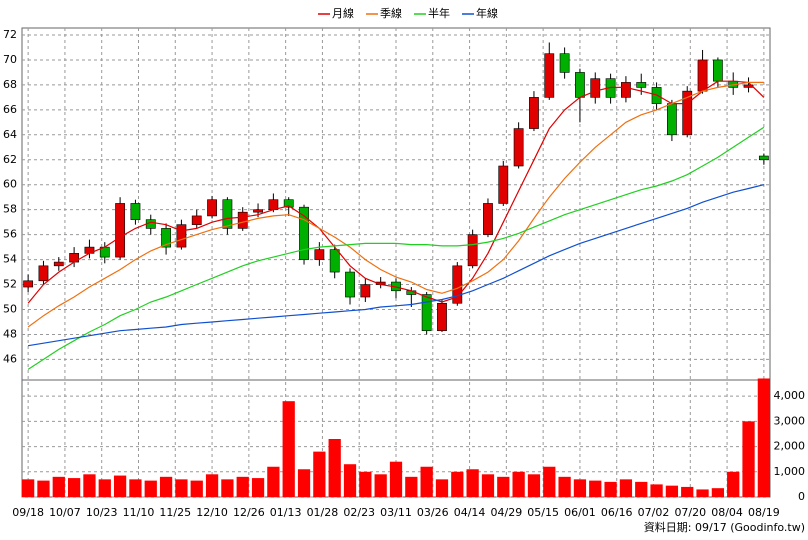 This screenshot has width=808, height=540. What do you see at coordinates (10, 309) in the screenshot?
I see `y-tick-label: 50` at bounding box center [10, 309].